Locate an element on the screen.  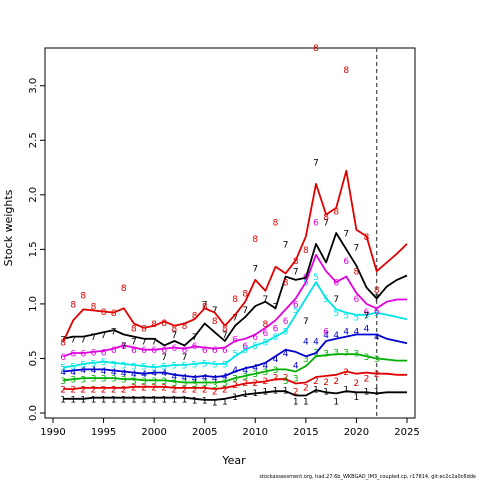
series-3: 3 3 3 3 3 3 3 3 3 3 3 3 3 3 3 3 3 3 3 3 3 33 333 3 3 3 3 3 3 is located at coordinates (233, 369).